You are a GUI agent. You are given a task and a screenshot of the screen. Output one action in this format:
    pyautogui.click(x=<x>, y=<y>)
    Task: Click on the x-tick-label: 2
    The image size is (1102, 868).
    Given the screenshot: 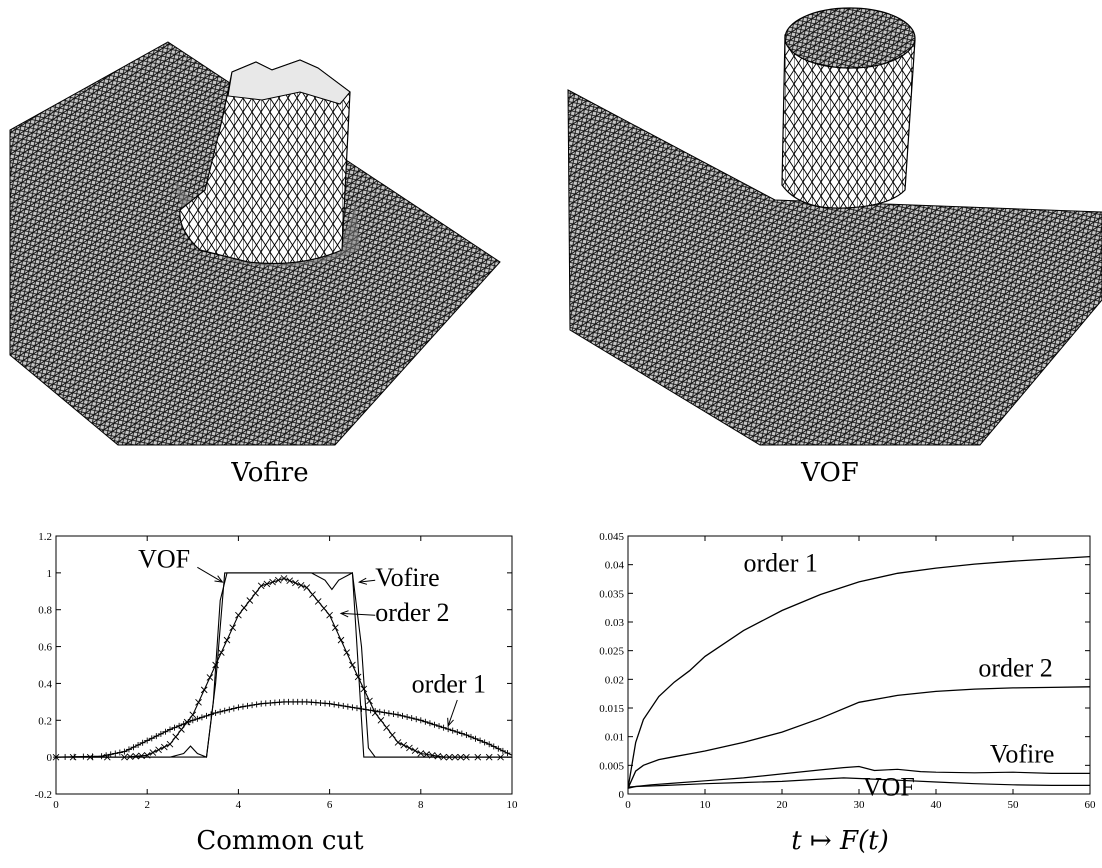 What is the action you would take?
    pyautogui.click(x=147, y=805)
    